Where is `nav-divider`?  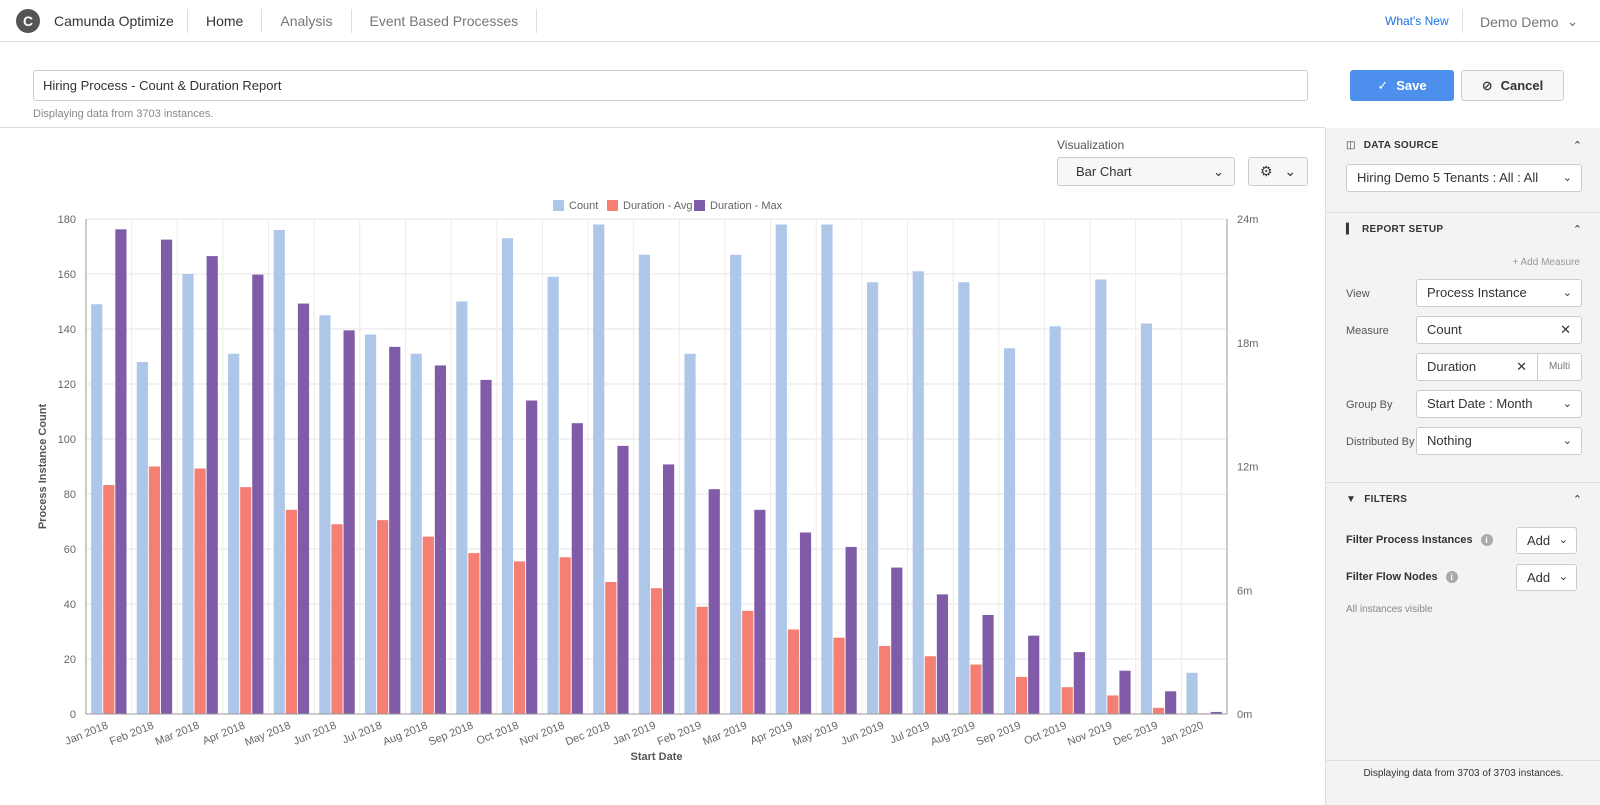 nav-divider is located at coordinates (187, 20).